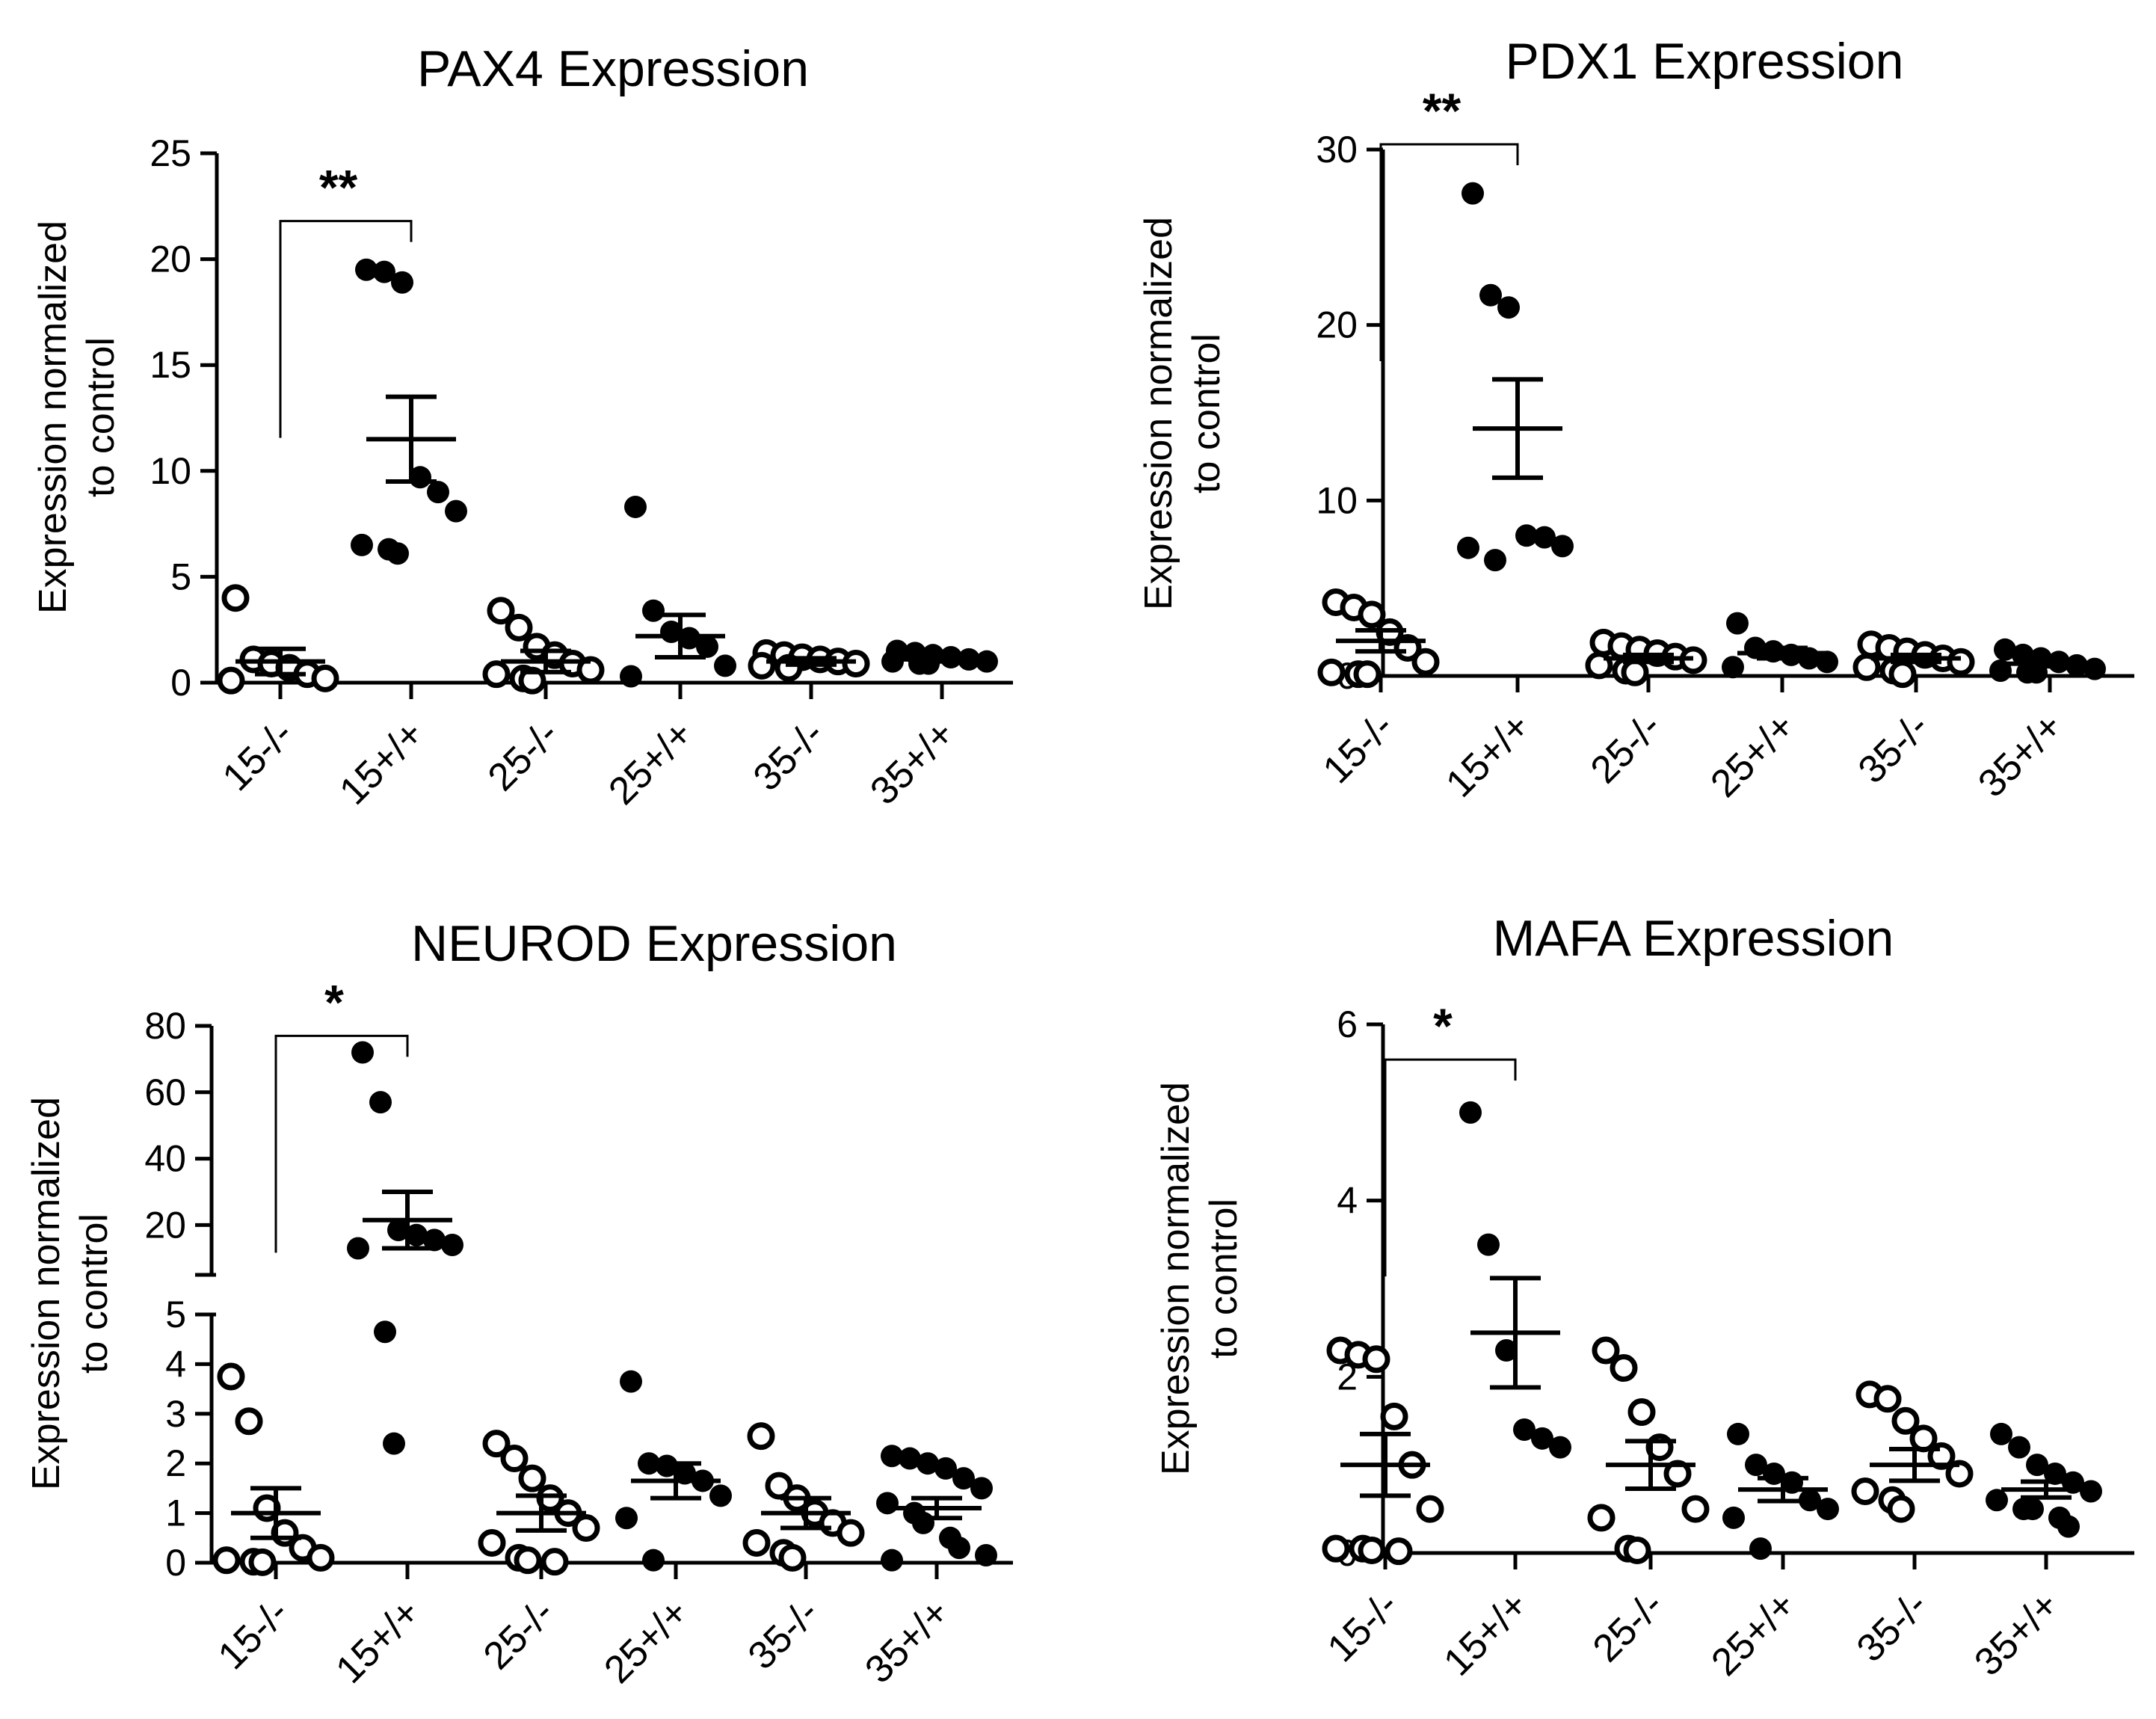  What do you see at coordinates (1450, 1168) in the screenshot?
I see `significance-bracket` at bounding box center [1450, 1168].